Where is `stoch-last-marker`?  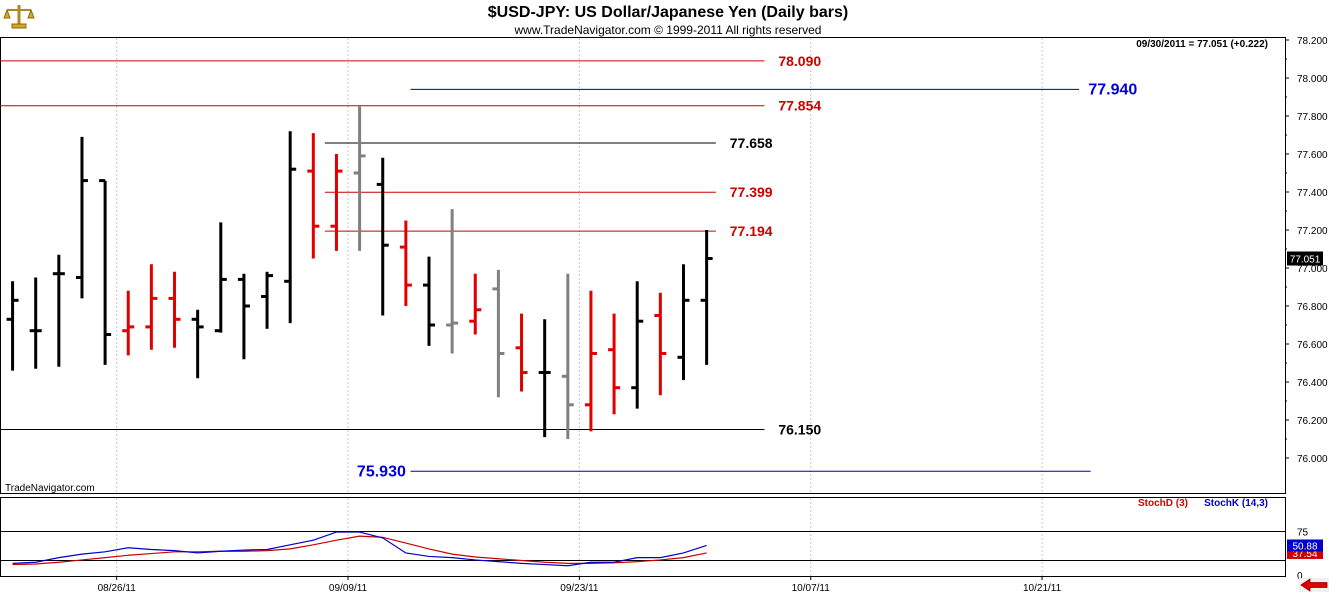 stoch-last-marker is located at coordinates (1305, 545).